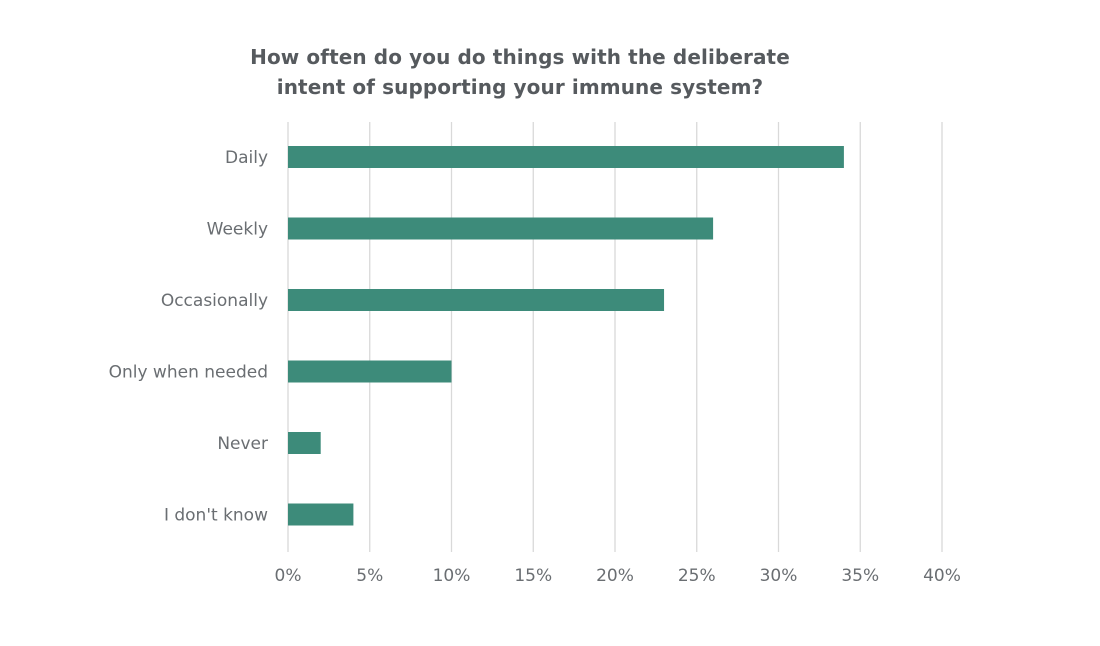 This screenshot has width=1100, height=646. Describe the element at coordinates (246, 158) in the screenshot. I see `category-label-0: Daily` at that location.